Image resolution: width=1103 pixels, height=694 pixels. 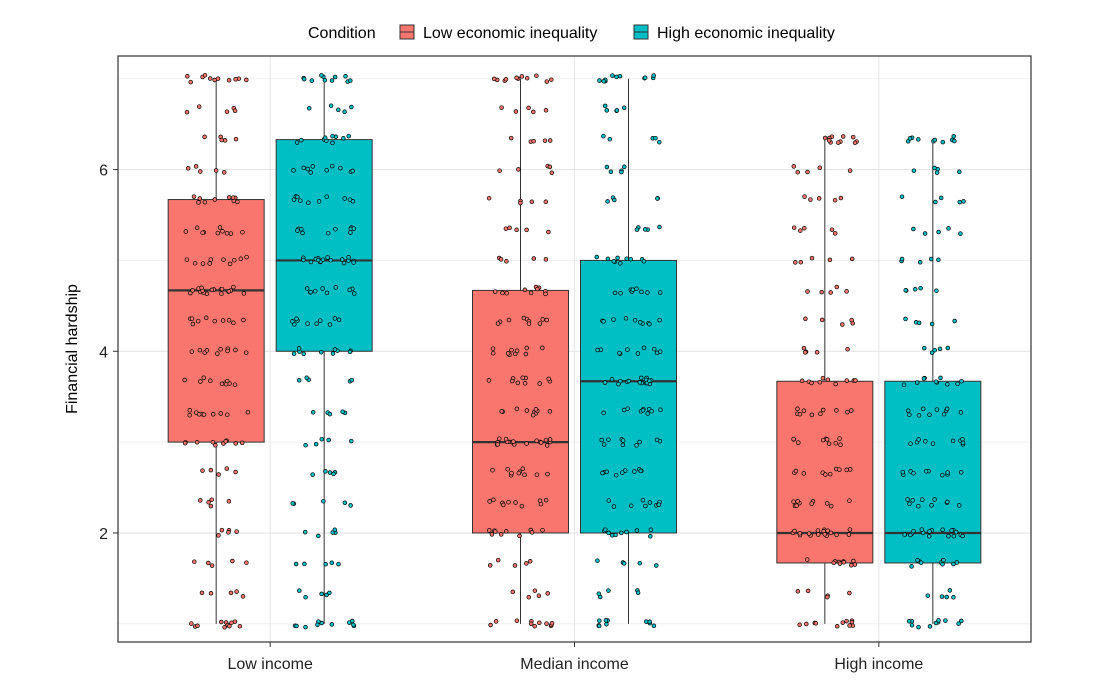 What do you see at coordinates (216, 351) in the screenshot?
I see `box-low-income-low` at bounding box center [216, 351].